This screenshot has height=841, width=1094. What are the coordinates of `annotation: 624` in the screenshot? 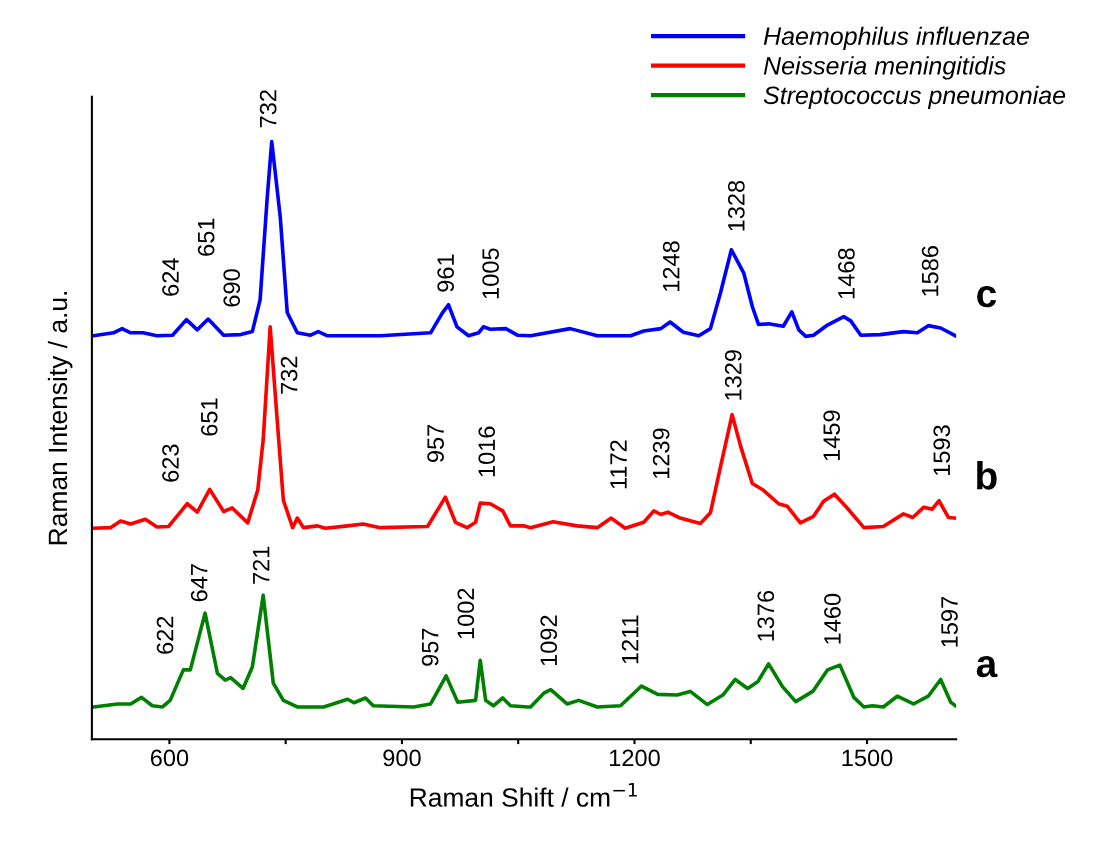 It's located at (170, 277).